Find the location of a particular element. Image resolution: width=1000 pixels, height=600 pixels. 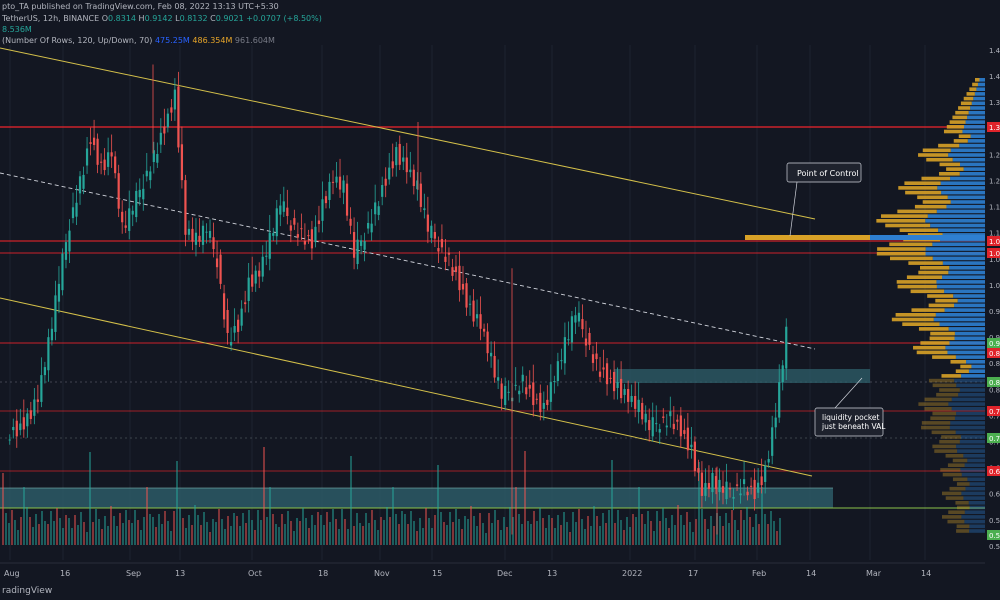

symbol-label: TetherUS, 12h, BINANCE is located at coordinates (51, 18).